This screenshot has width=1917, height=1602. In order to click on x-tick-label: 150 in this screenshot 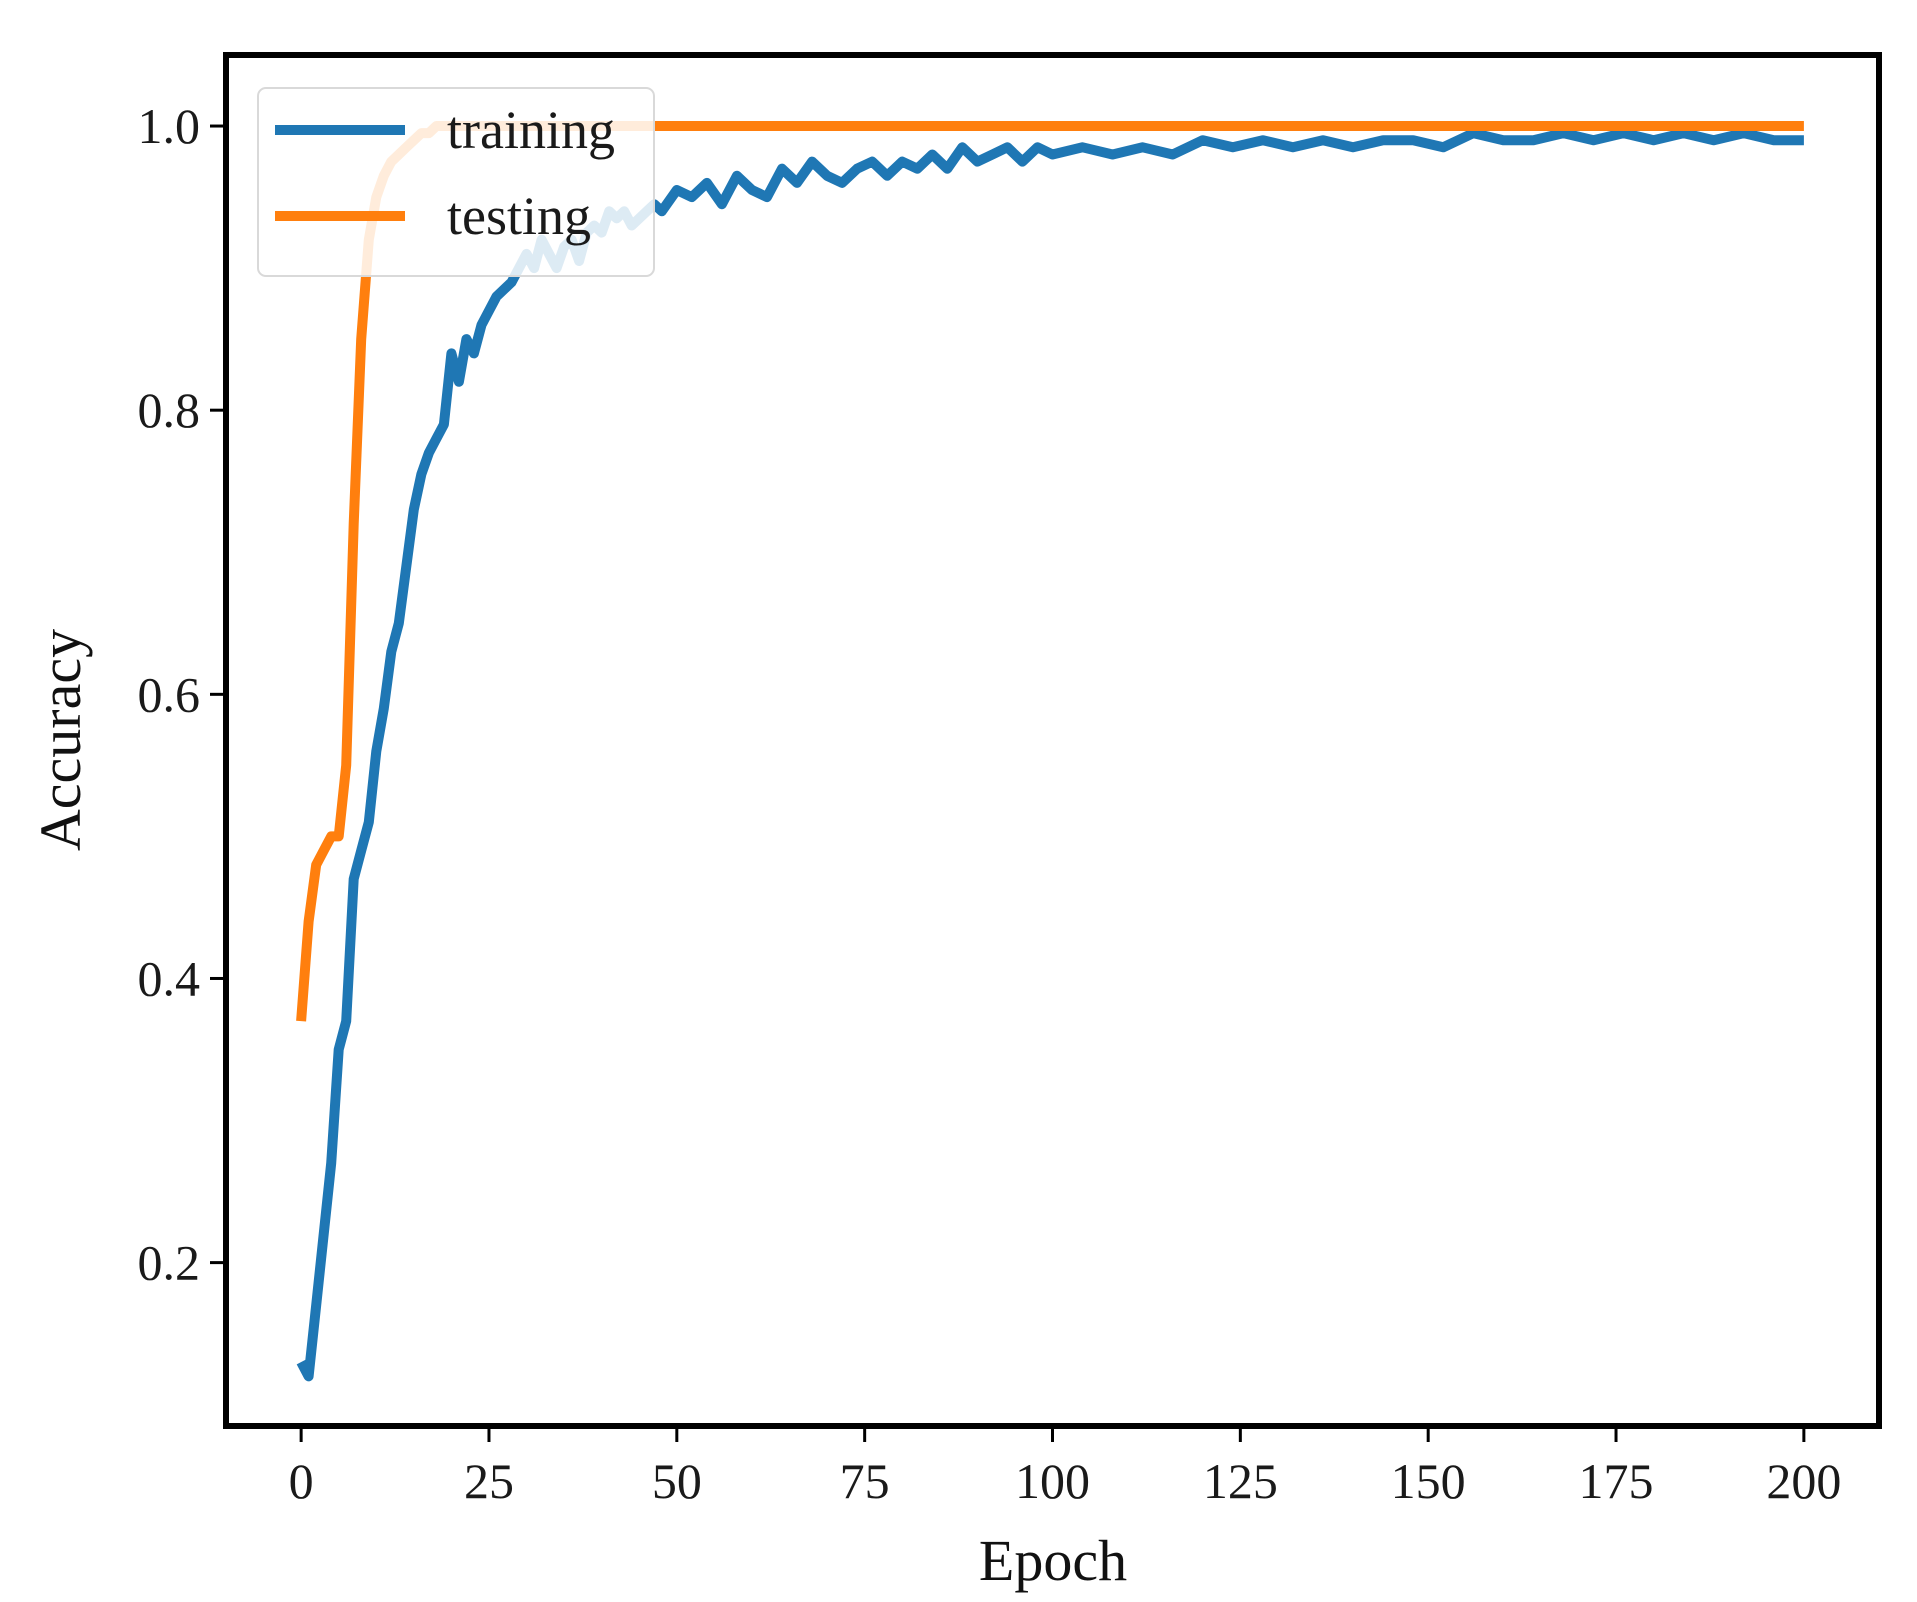, I will do `click(1428, 1481)`.